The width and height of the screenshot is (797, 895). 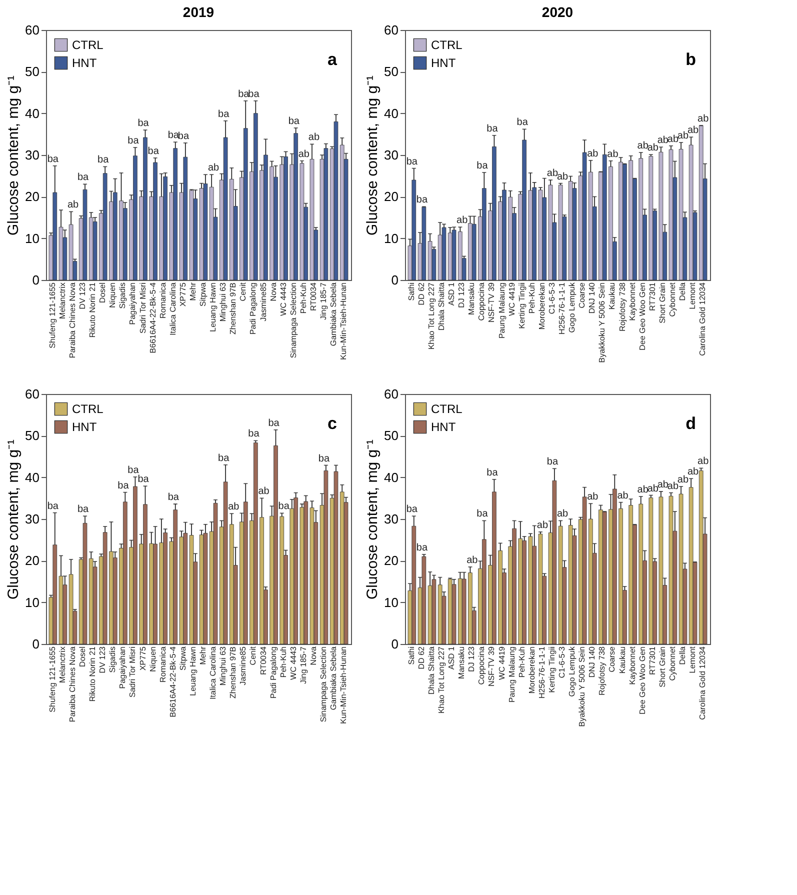 What do you see at coordinates (451, 294) in the screenshot?
I see `x-tick-label: ASD 1` at bounding box center [451, 294].